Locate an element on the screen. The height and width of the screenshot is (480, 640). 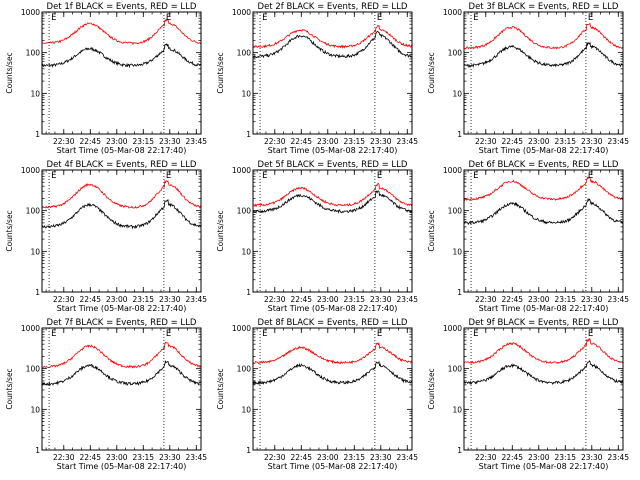
chart-title: Det 3f BLACK = Events, RED = LLD is located at coordinates (544, 7).